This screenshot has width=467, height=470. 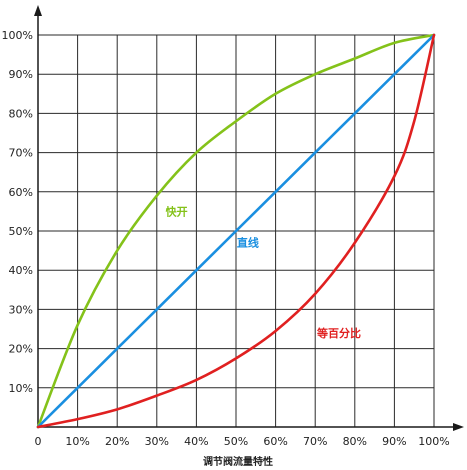 What do you see at coordinates (236, 441) in the screenshot?
I see `x-tick-label: 50%` at bounding box center [236, 441].